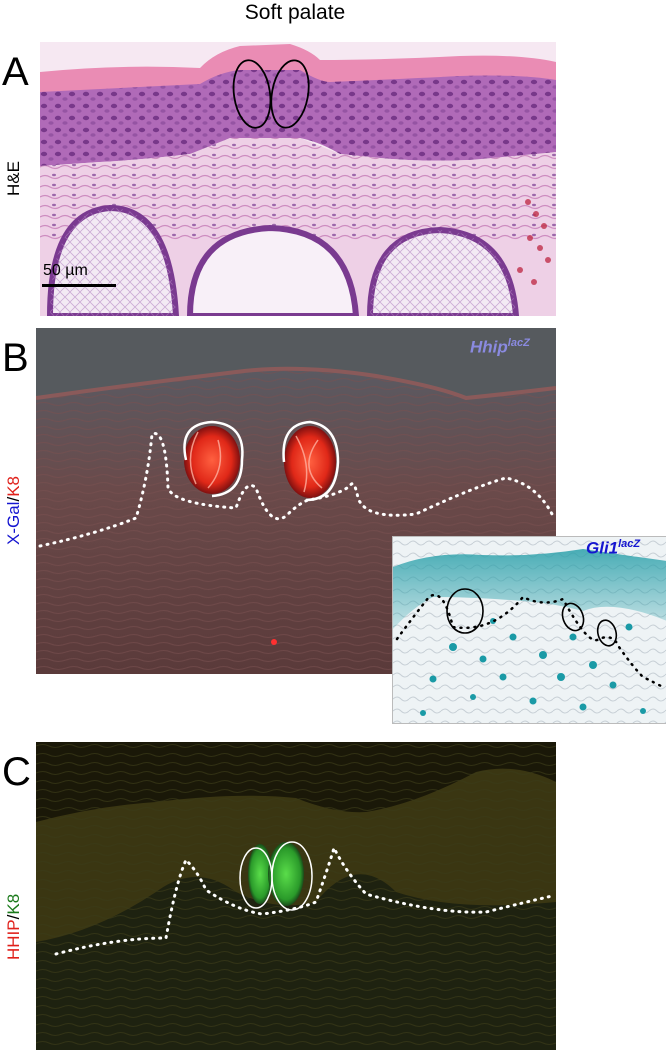  What do you see at coordinates (16, 772) in the screenshot?
I see `panel-c-letter: C` at bounding box center [16, 772].